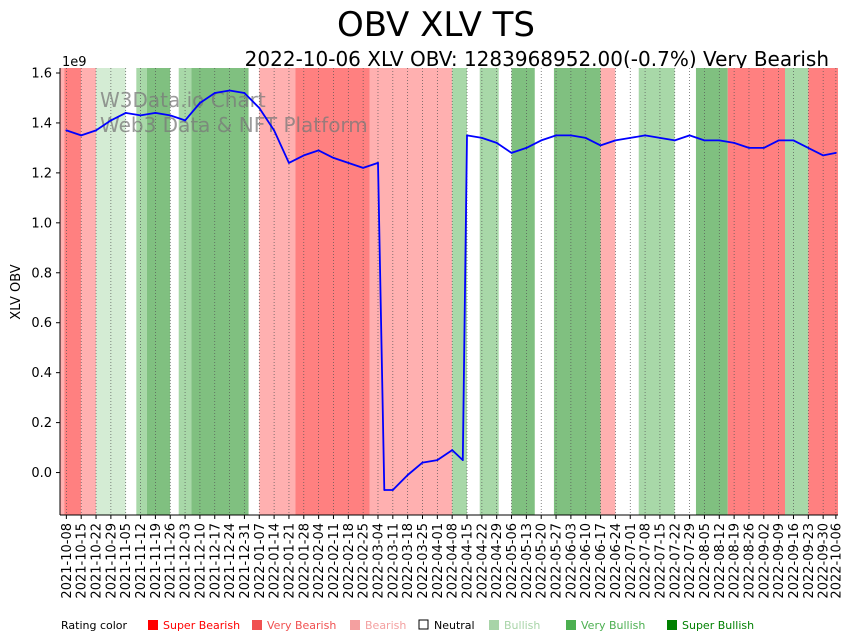 The height and width of the screenshot is (641, 855). I want to click on x-tick-label: 2021-10-22, so click(97, 561).